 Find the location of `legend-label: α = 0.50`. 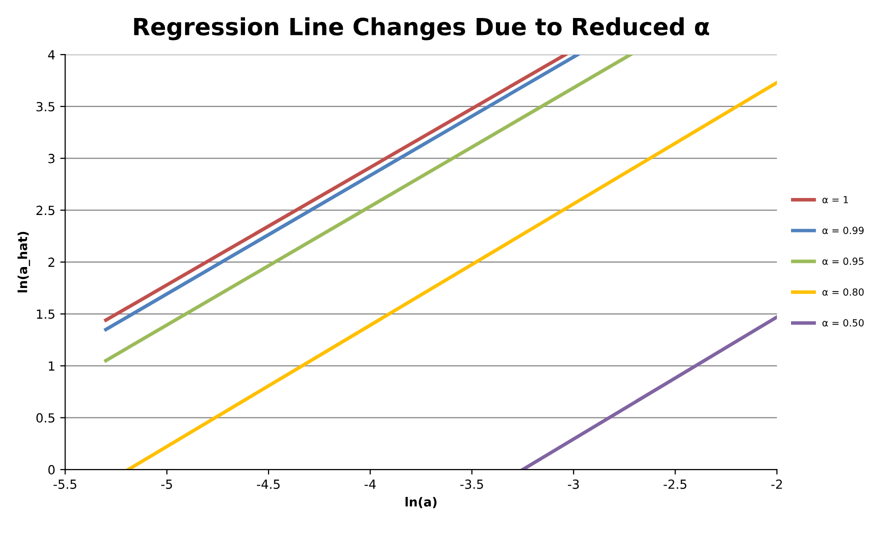

legend-label: α = 0.50 is located at coordinates (843, 322).